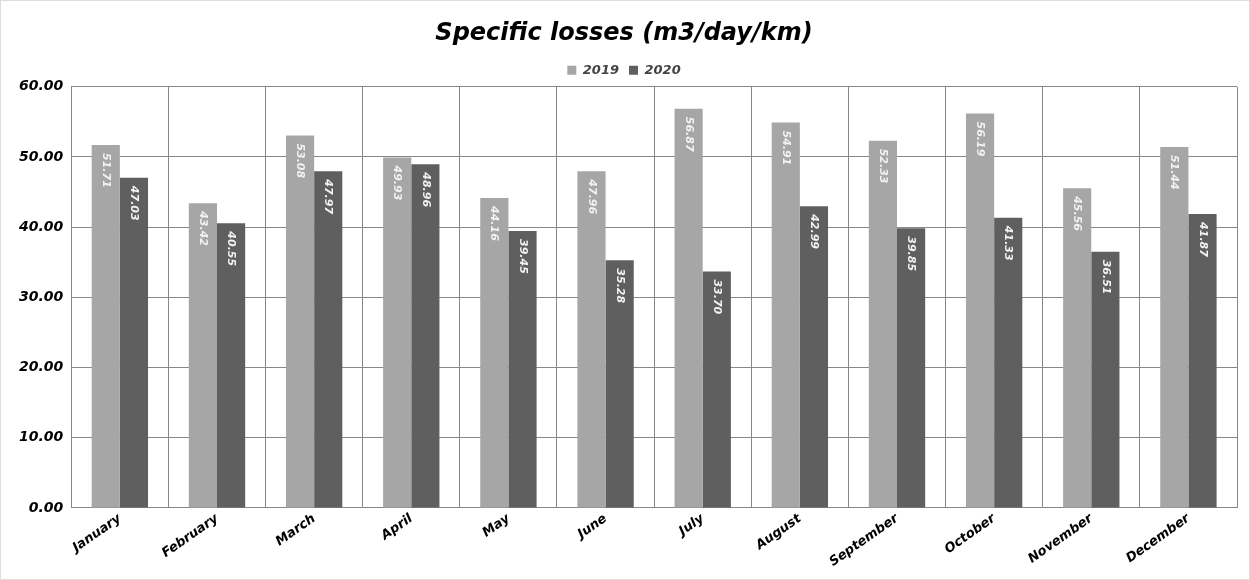 This screenshot has height=580, width=1250. Describe the element at coordinates (41, 155) in the screenshot. I see `y-tick-label: 50.00` at that location.